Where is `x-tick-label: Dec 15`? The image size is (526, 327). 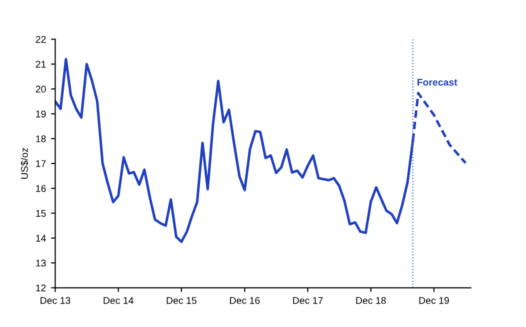 x-tick-label: Dec 15 is located at coordinates (181, 300).